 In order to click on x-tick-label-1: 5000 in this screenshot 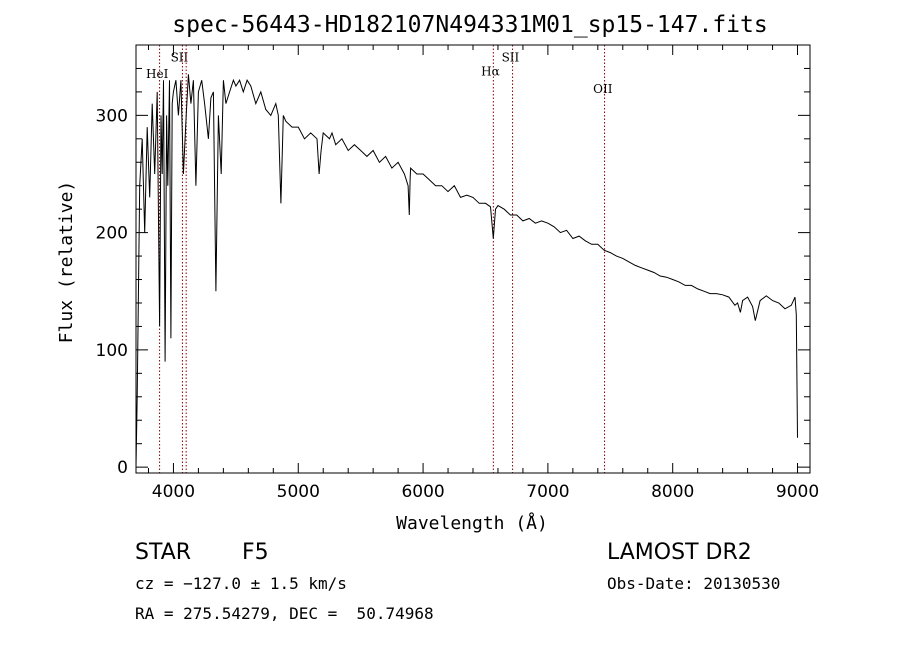, I will do `click(298, 492)`.